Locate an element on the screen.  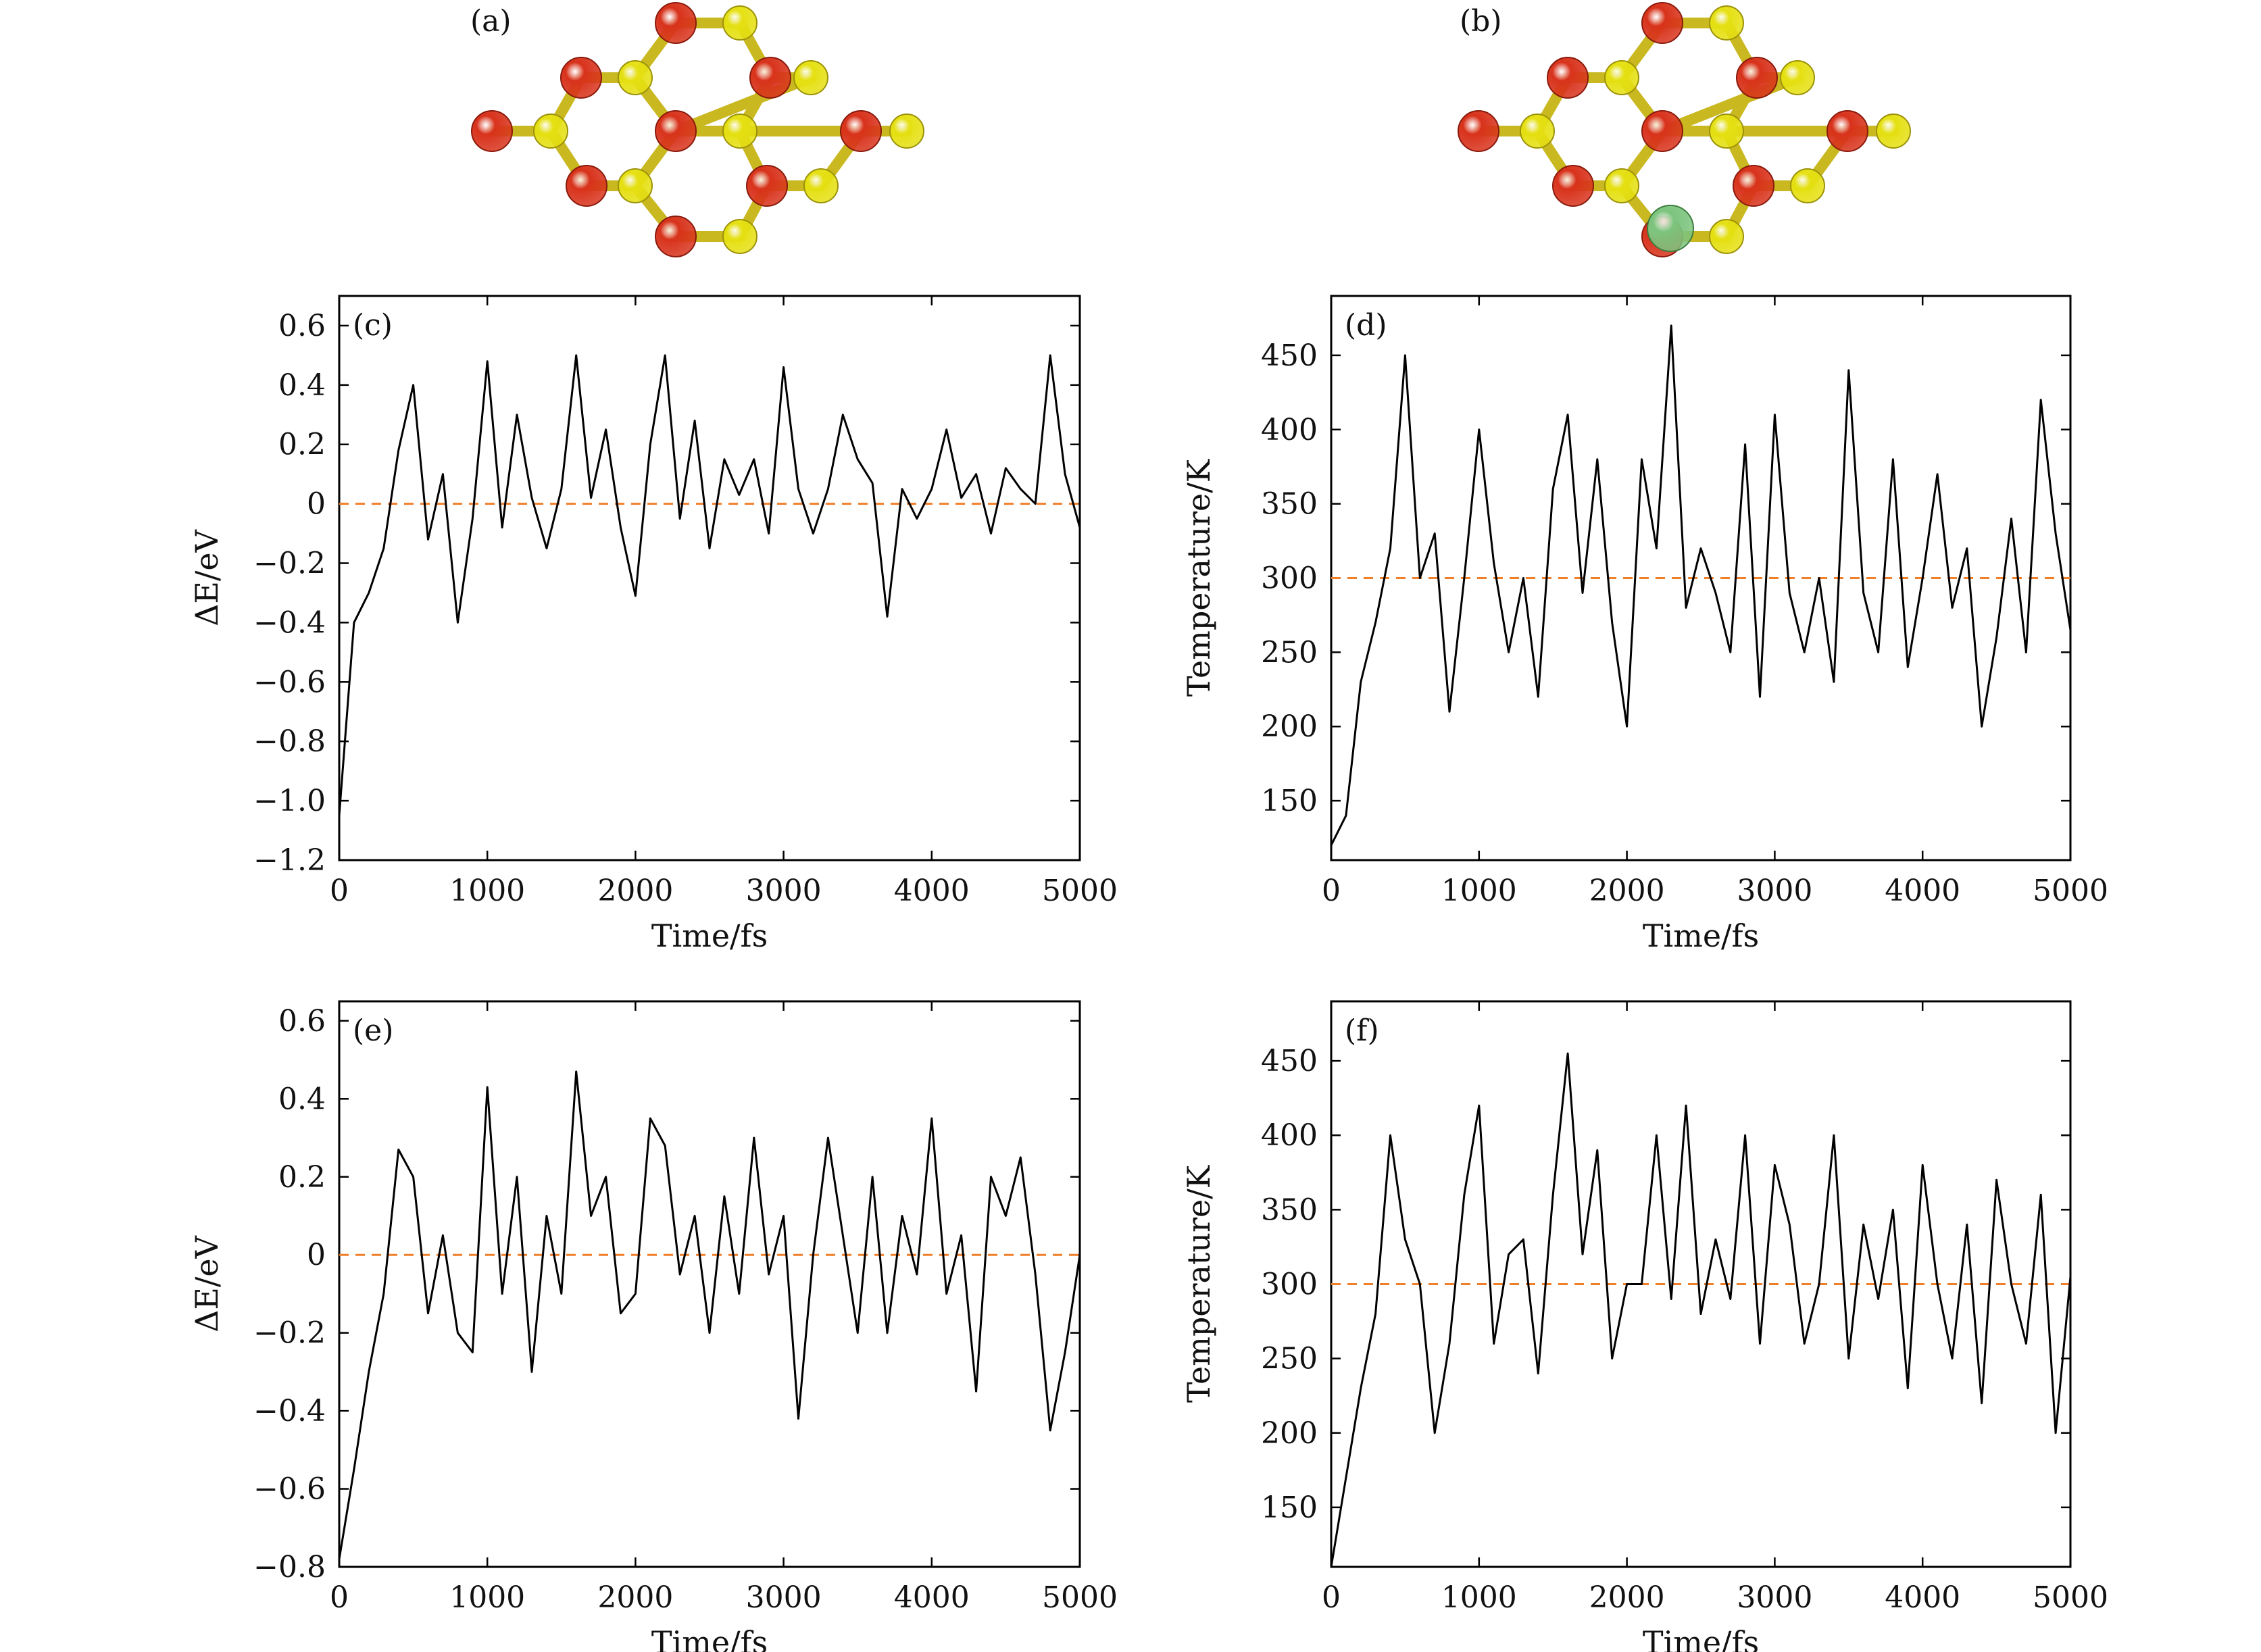
y-tick-label: 150 is located at coordinates (1289, 1508).